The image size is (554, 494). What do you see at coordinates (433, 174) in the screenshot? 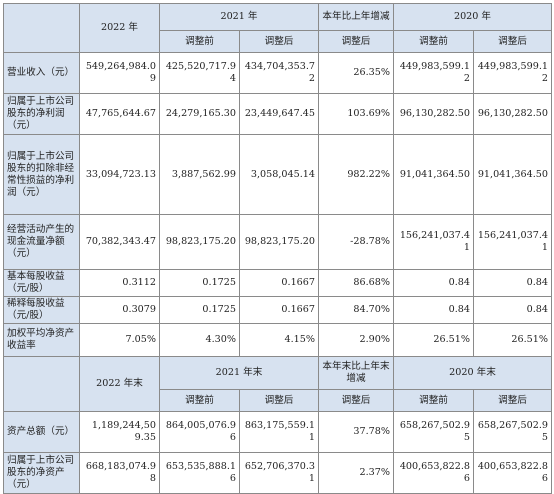
I see `cell-v2020-before: 91,041,364.50` at bounding box center [433, 174].